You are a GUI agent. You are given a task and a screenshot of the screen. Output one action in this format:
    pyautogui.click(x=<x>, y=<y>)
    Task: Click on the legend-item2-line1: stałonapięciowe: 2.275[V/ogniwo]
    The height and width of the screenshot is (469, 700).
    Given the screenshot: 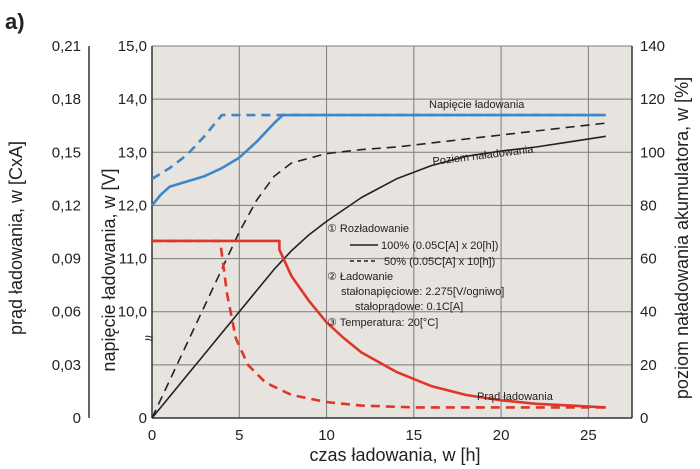 What is the action you would take?
    pyautogui.click(x=422, y=292)
    